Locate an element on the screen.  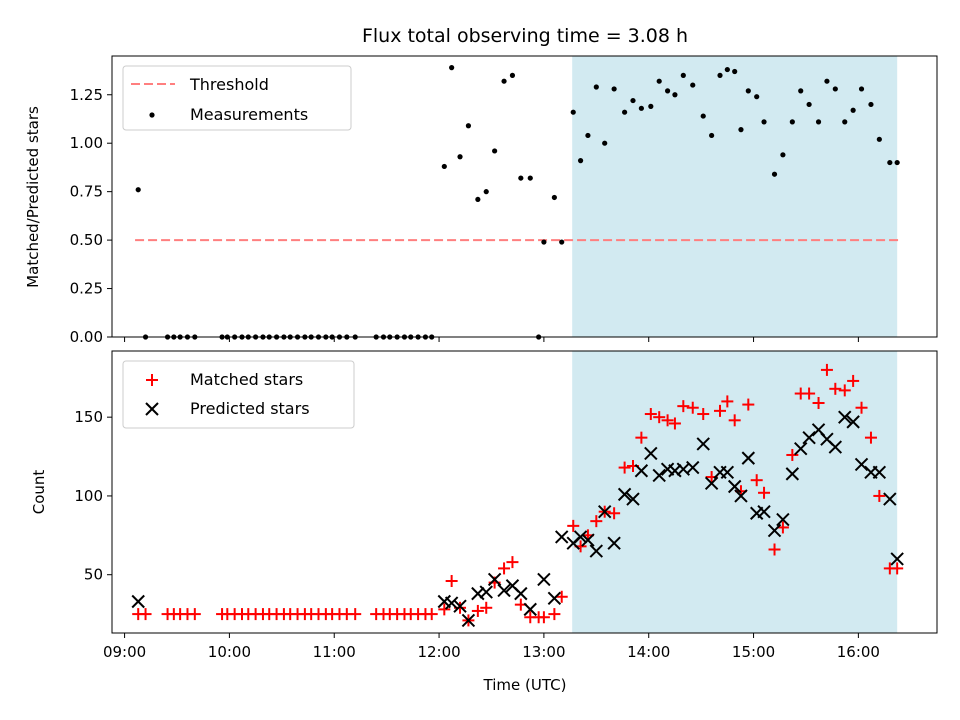
x-tick-label: 14:00 is located at coordinates (648, 652).